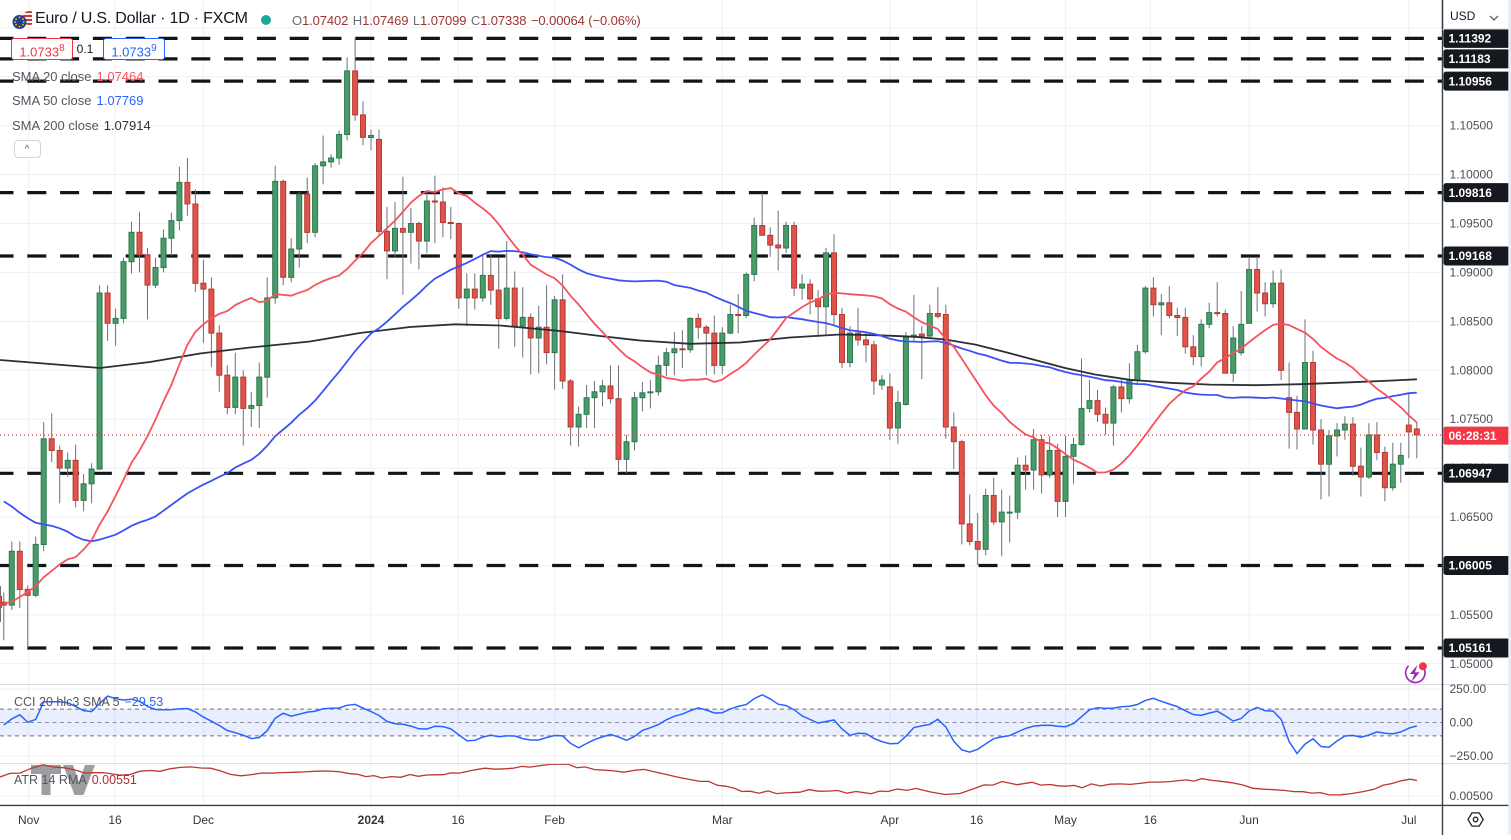 Image resolution: width=1511 pixels, height=840 pixels. What do you see at coordinates (1470, 59) in the screenshot?
I see `svg-text: 1.11183` at bounding box center [1470, 59].